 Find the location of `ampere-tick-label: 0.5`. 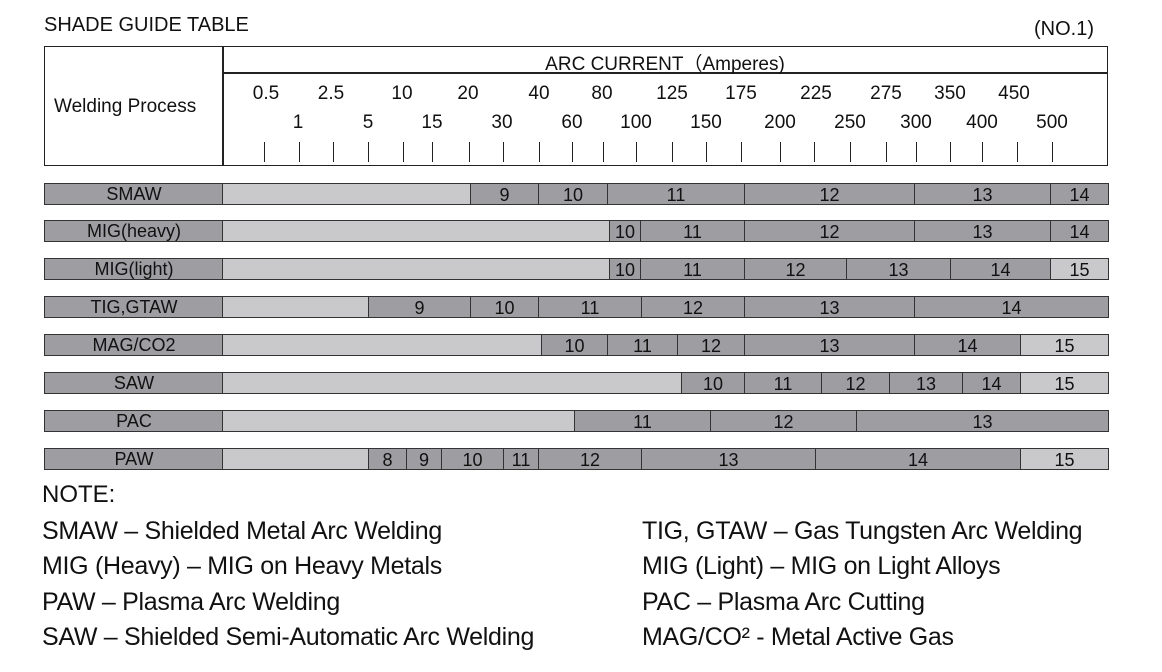

ampere-tick-label: 0.5 is located at coordinates (266, 93).